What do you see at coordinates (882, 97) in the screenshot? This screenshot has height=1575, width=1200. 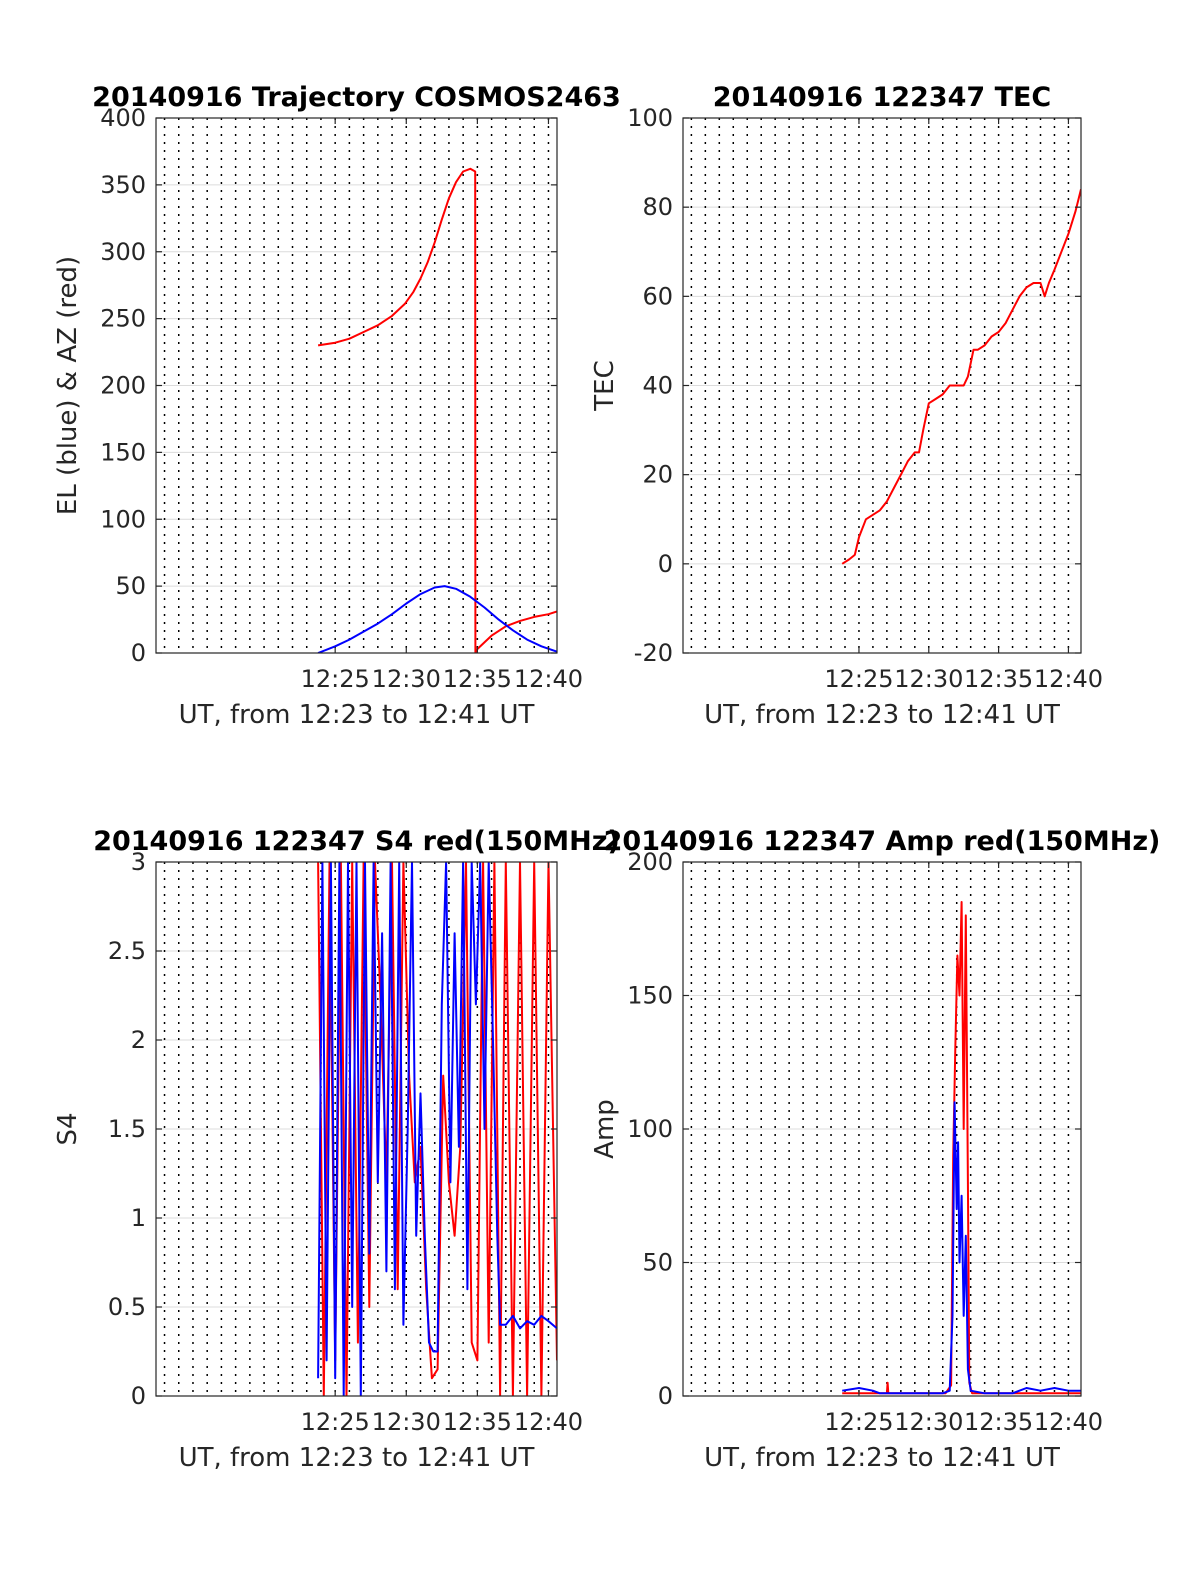 I see `chart-title: 20140916 122347 TEC` at bounding box center [882, 97].